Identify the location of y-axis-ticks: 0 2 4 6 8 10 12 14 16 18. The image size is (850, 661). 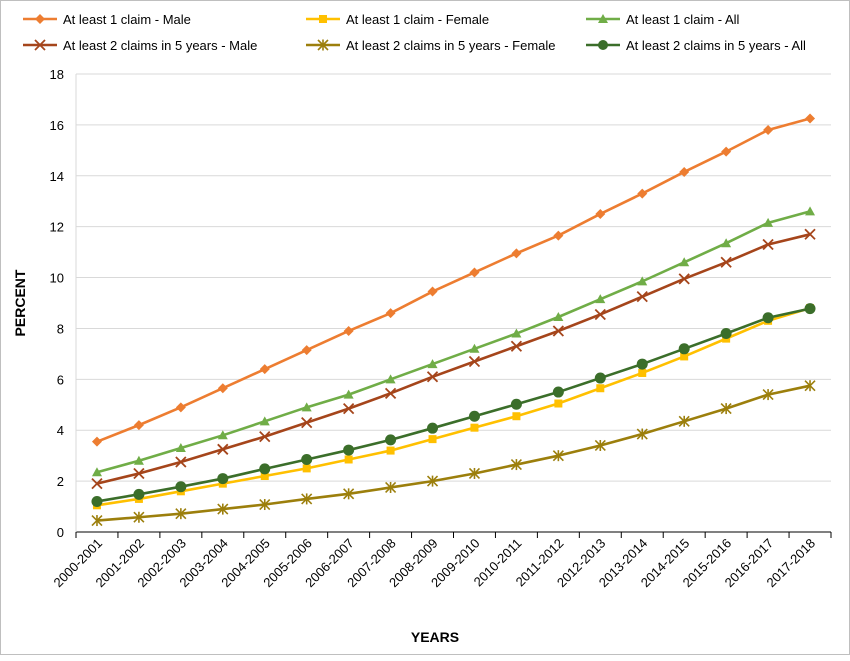
(57, 303).